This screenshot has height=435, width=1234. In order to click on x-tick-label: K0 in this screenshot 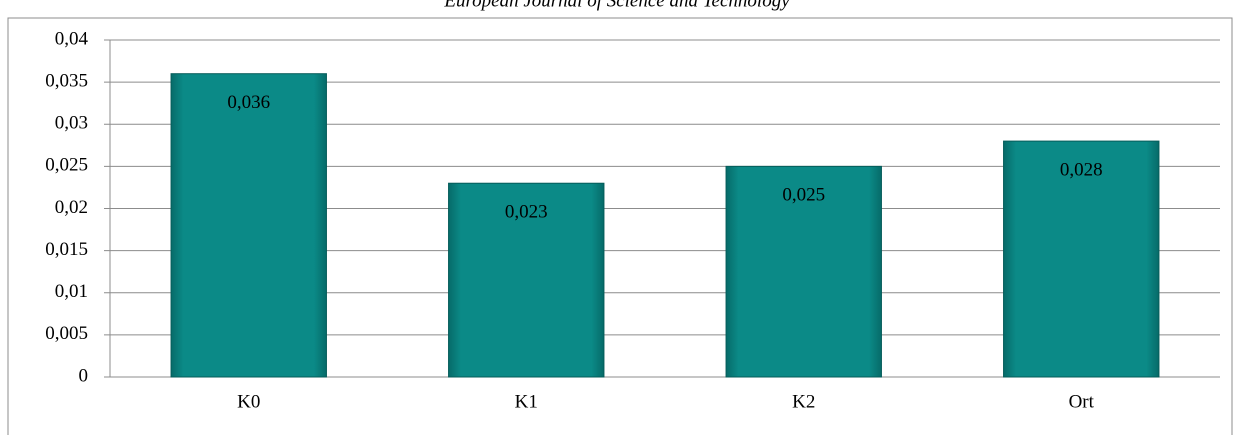, I will do `click(248, 401)`.